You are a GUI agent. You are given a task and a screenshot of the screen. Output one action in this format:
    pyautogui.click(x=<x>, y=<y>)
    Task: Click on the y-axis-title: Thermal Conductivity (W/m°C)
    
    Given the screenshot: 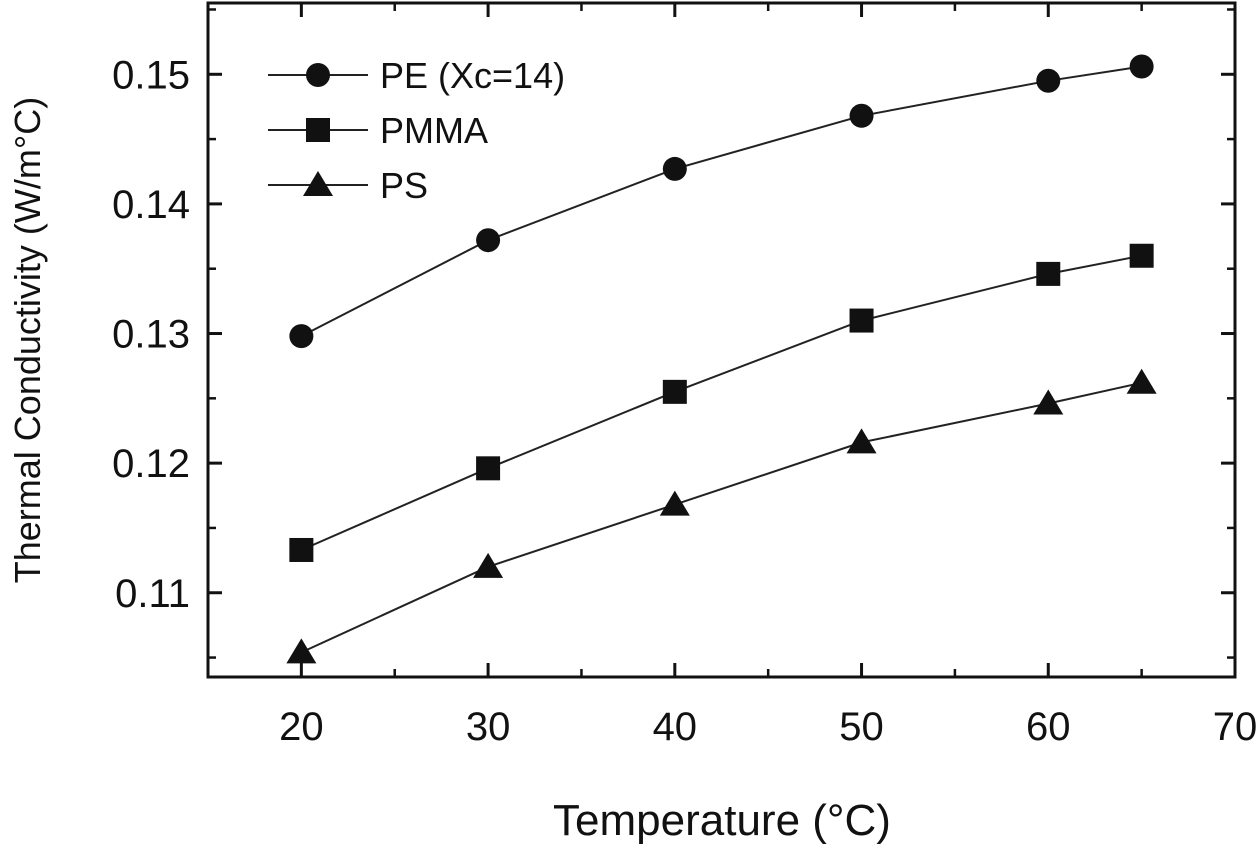 What is the action you would take?
    pyautogui.click(x=27, y=340)
    